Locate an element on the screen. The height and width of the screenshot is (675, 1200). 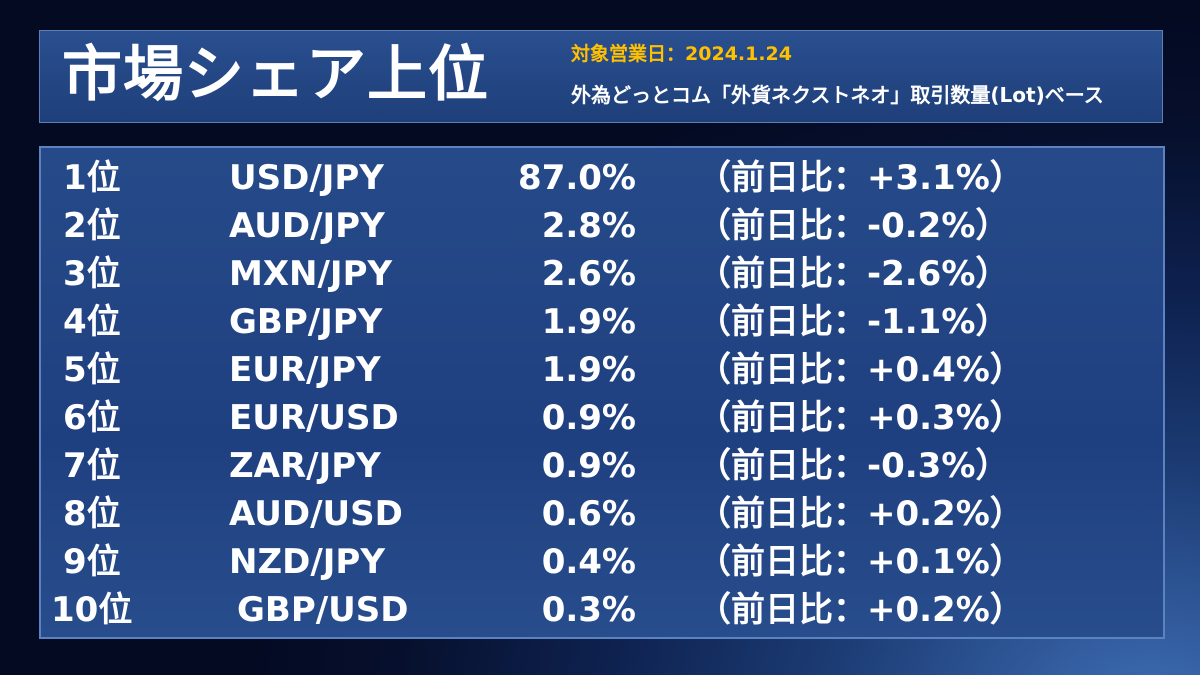
currency-pair: AUD/JPY is located at coordinates (307, 226).